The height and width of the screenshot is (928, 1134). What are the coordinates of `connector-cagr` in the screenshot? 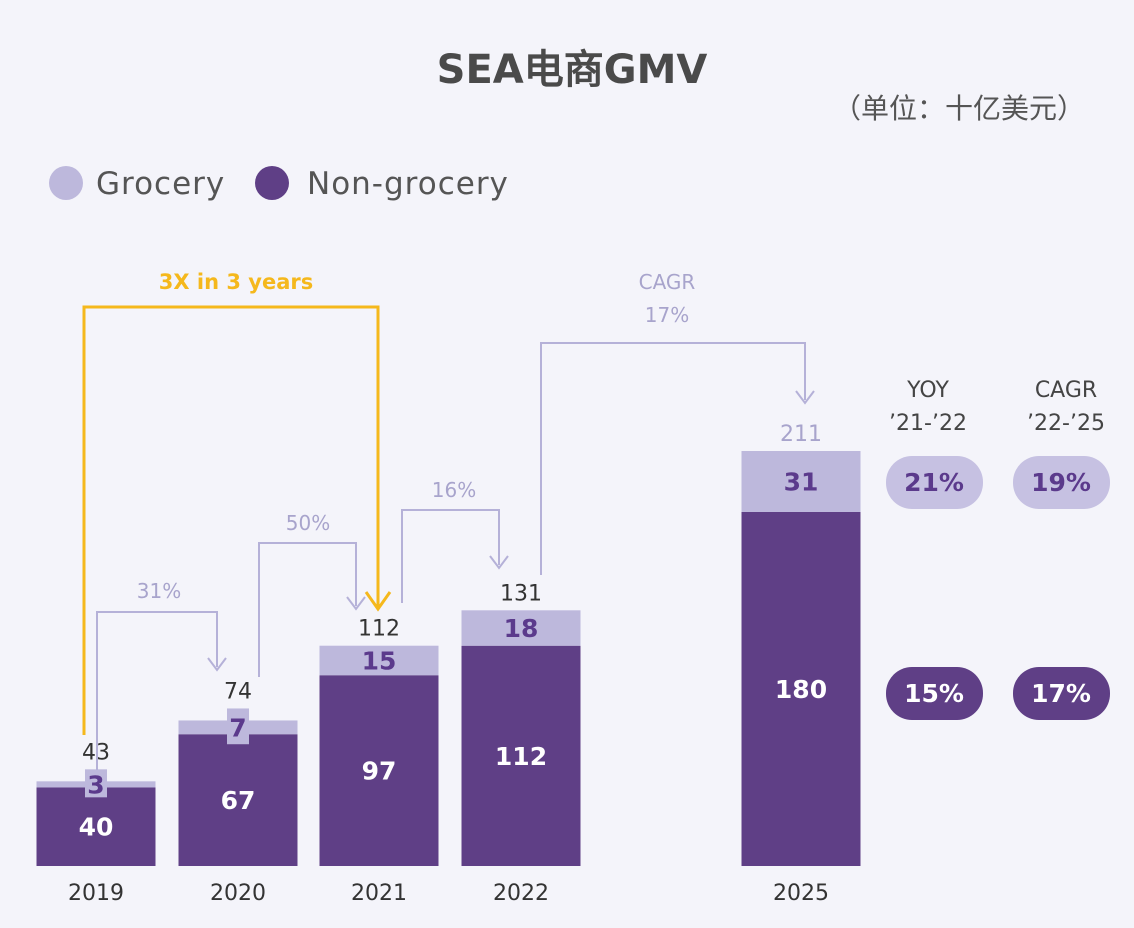 It's located at (673, 458).